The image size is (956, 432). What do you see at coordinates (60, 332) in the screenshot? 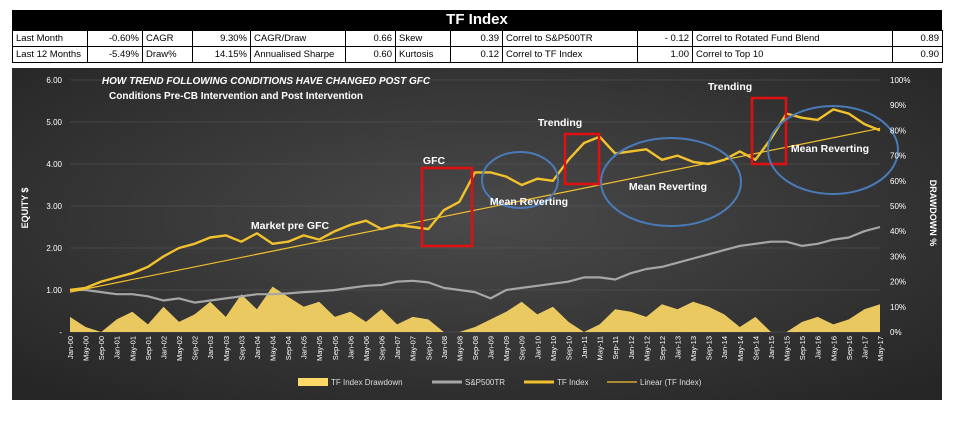
I see `y-tick-label: -` at bounding box center [60, 332].